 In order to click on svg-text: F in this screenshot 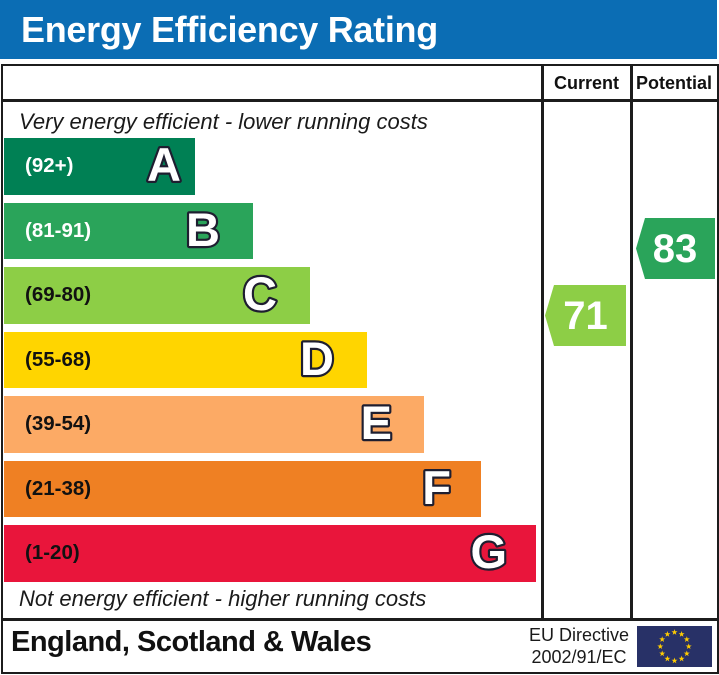, I will do `click(436, 487)`.